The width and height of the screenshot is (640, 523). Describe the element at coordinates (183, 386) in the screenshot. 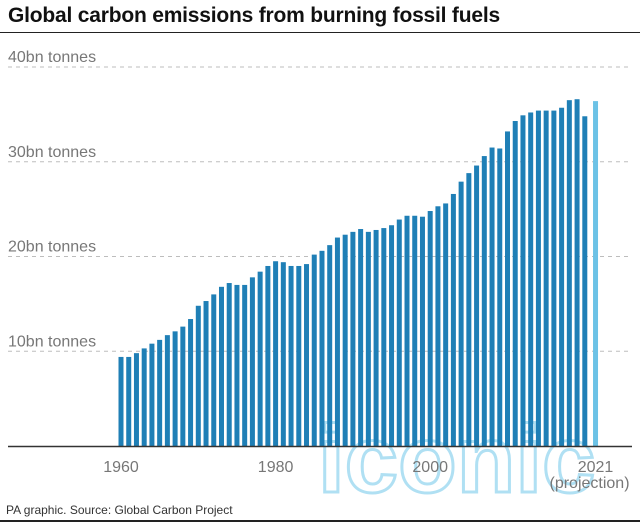

I see `bar-1968` at that location.